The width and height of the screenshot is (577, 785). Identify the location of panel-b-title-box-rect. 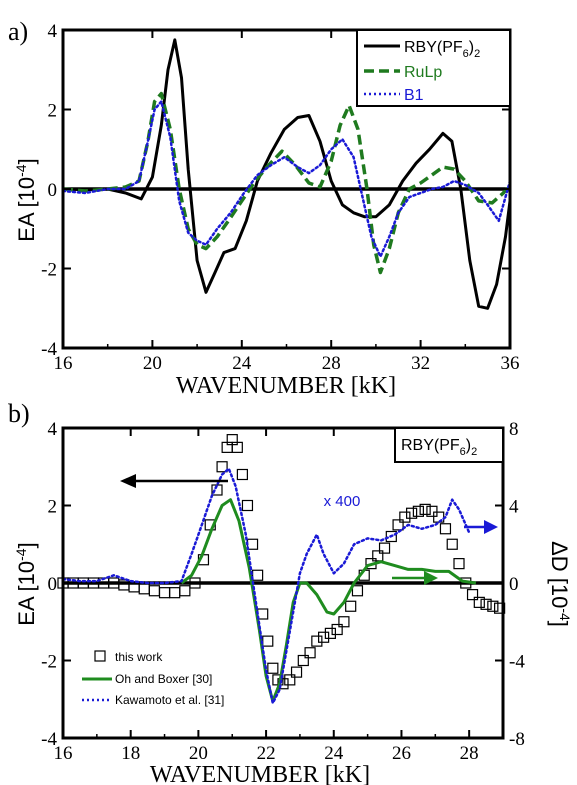
(449, 445).